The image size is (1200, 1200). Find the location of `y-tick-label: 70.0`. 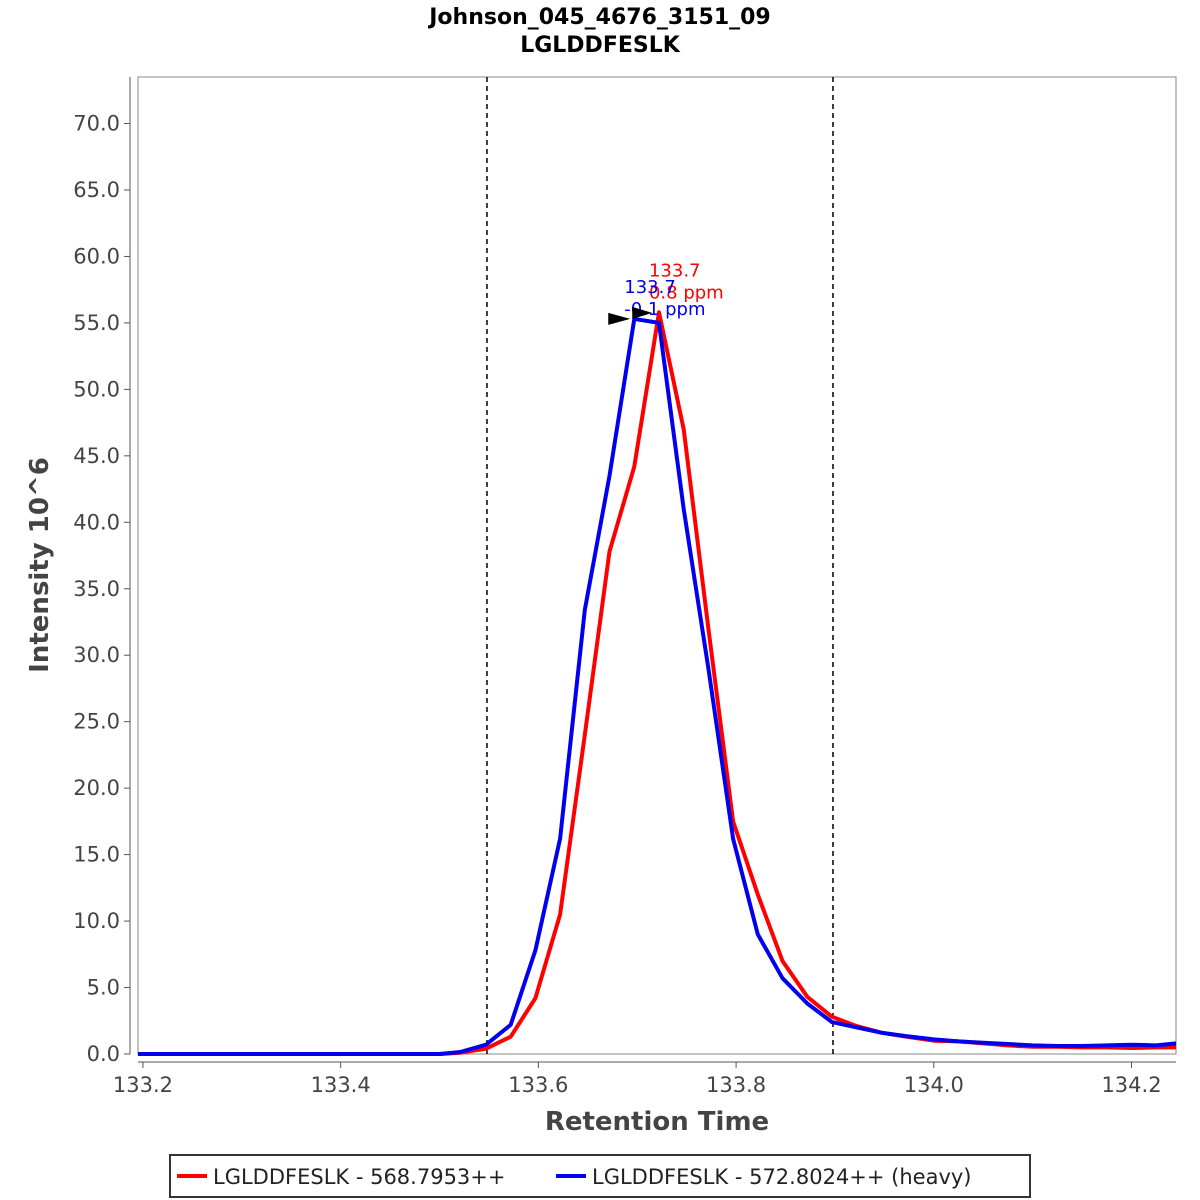

y-tick-label: 70.0 is located at coordinates (96, 124).